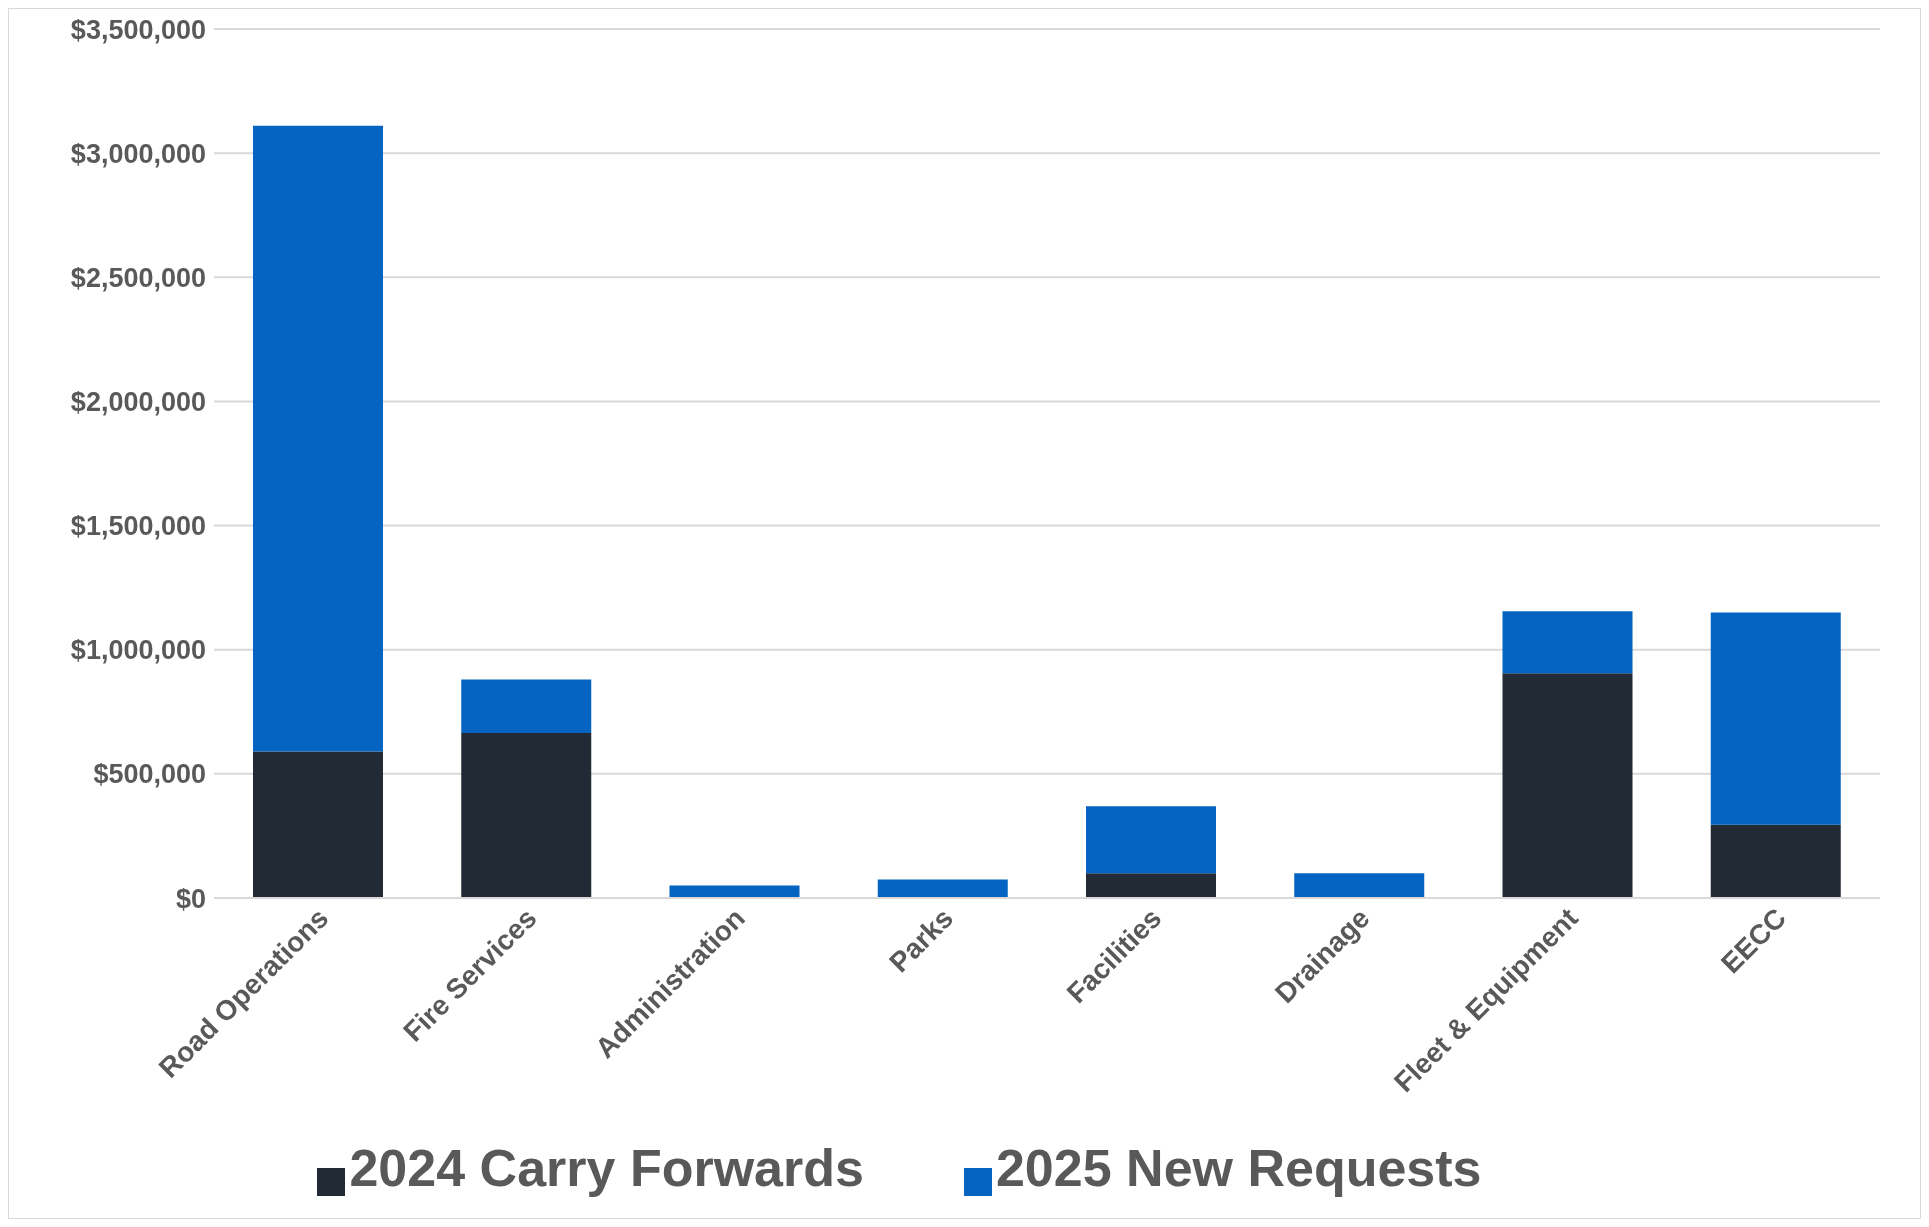 The image size is (1929, 1227). I want to click on legend-label: 2024 Carry Forwards, so click(606, 1168).